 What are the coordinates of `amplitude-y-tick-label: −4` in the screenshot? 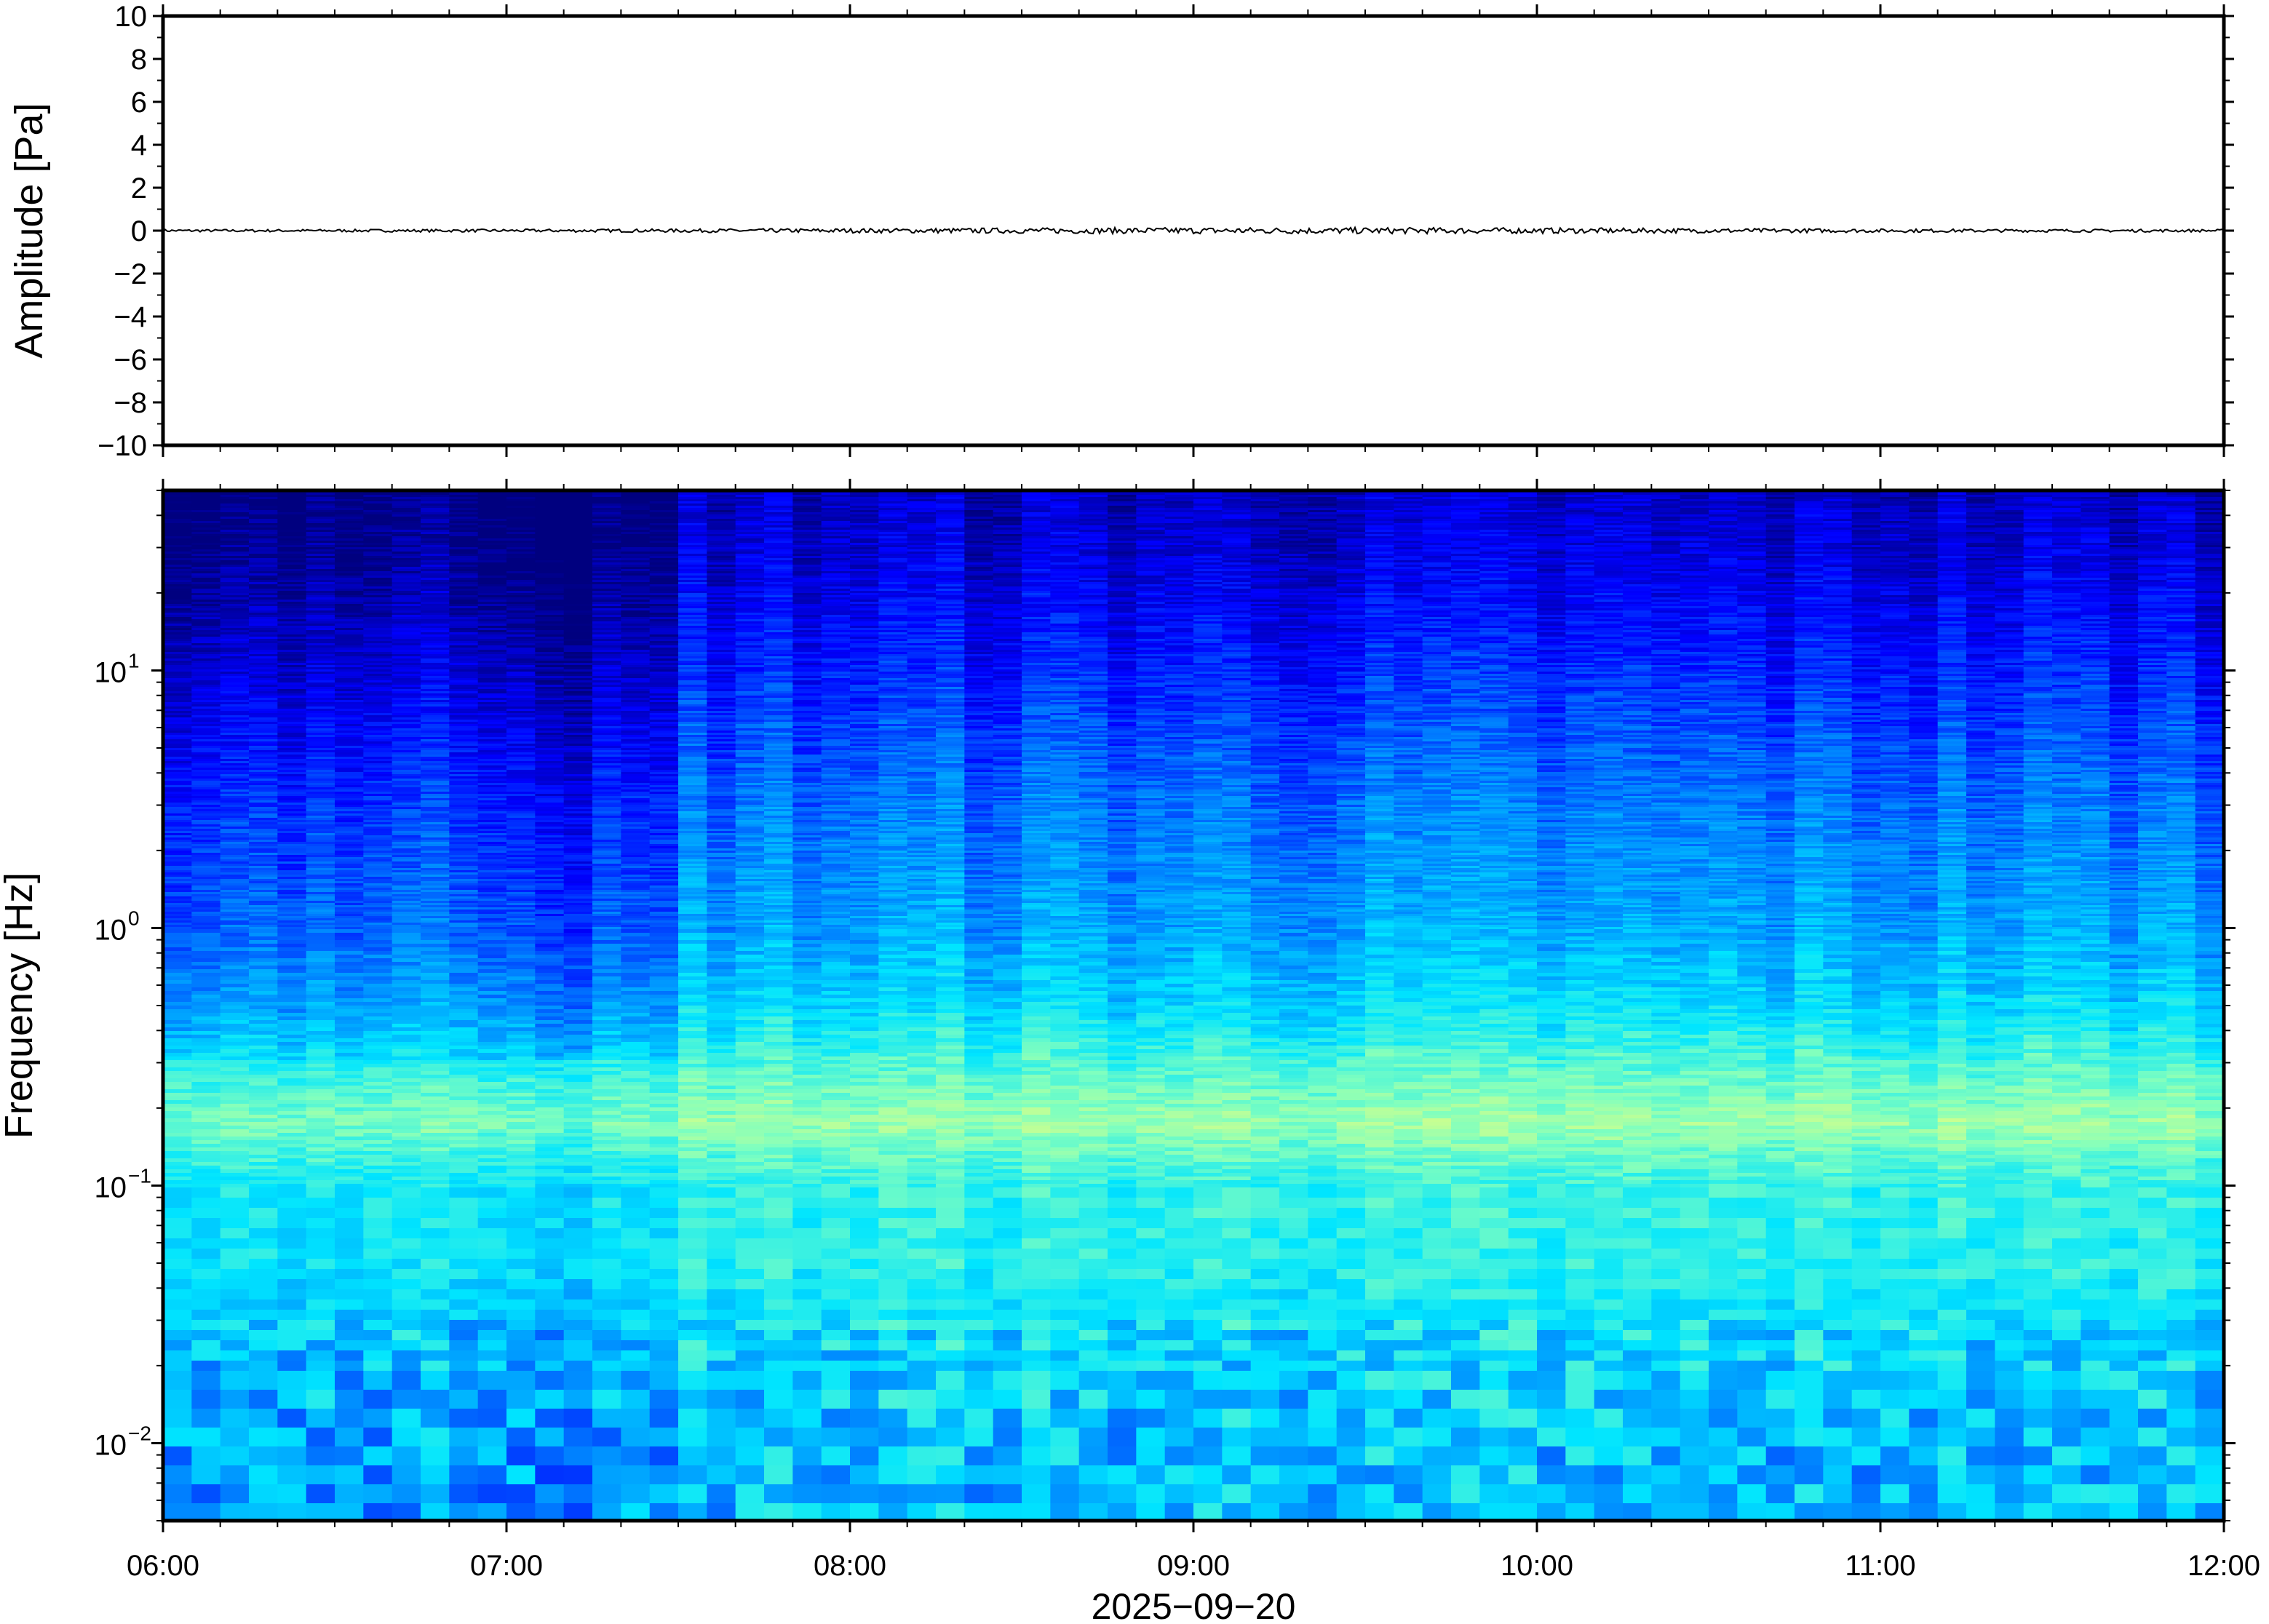 It's located at (130, 317).